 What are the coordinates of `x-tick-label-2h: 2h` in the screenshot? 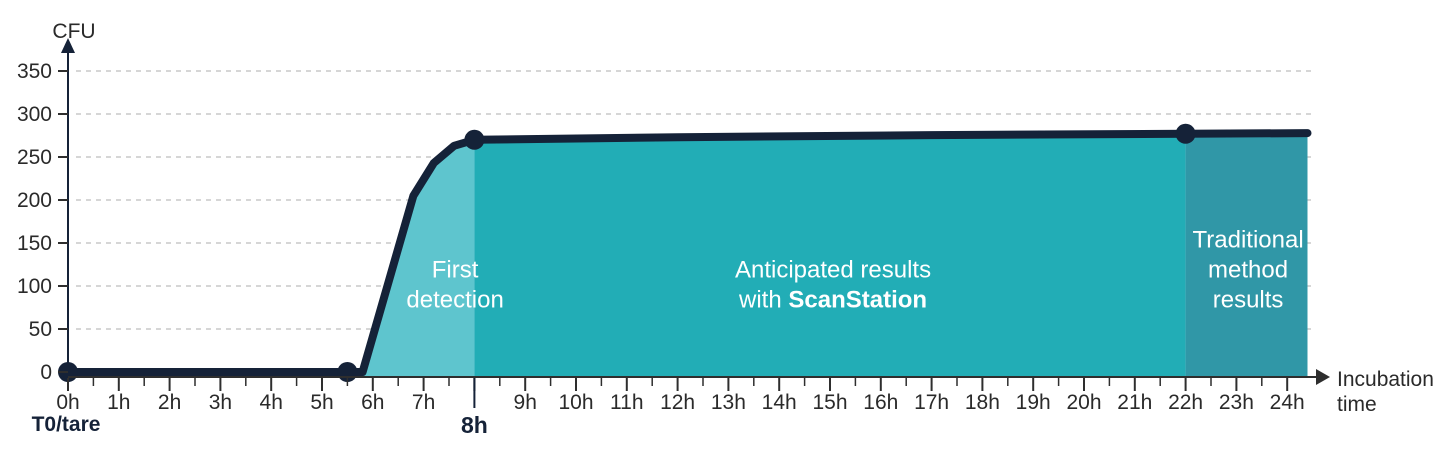 It's located at (169, 402).